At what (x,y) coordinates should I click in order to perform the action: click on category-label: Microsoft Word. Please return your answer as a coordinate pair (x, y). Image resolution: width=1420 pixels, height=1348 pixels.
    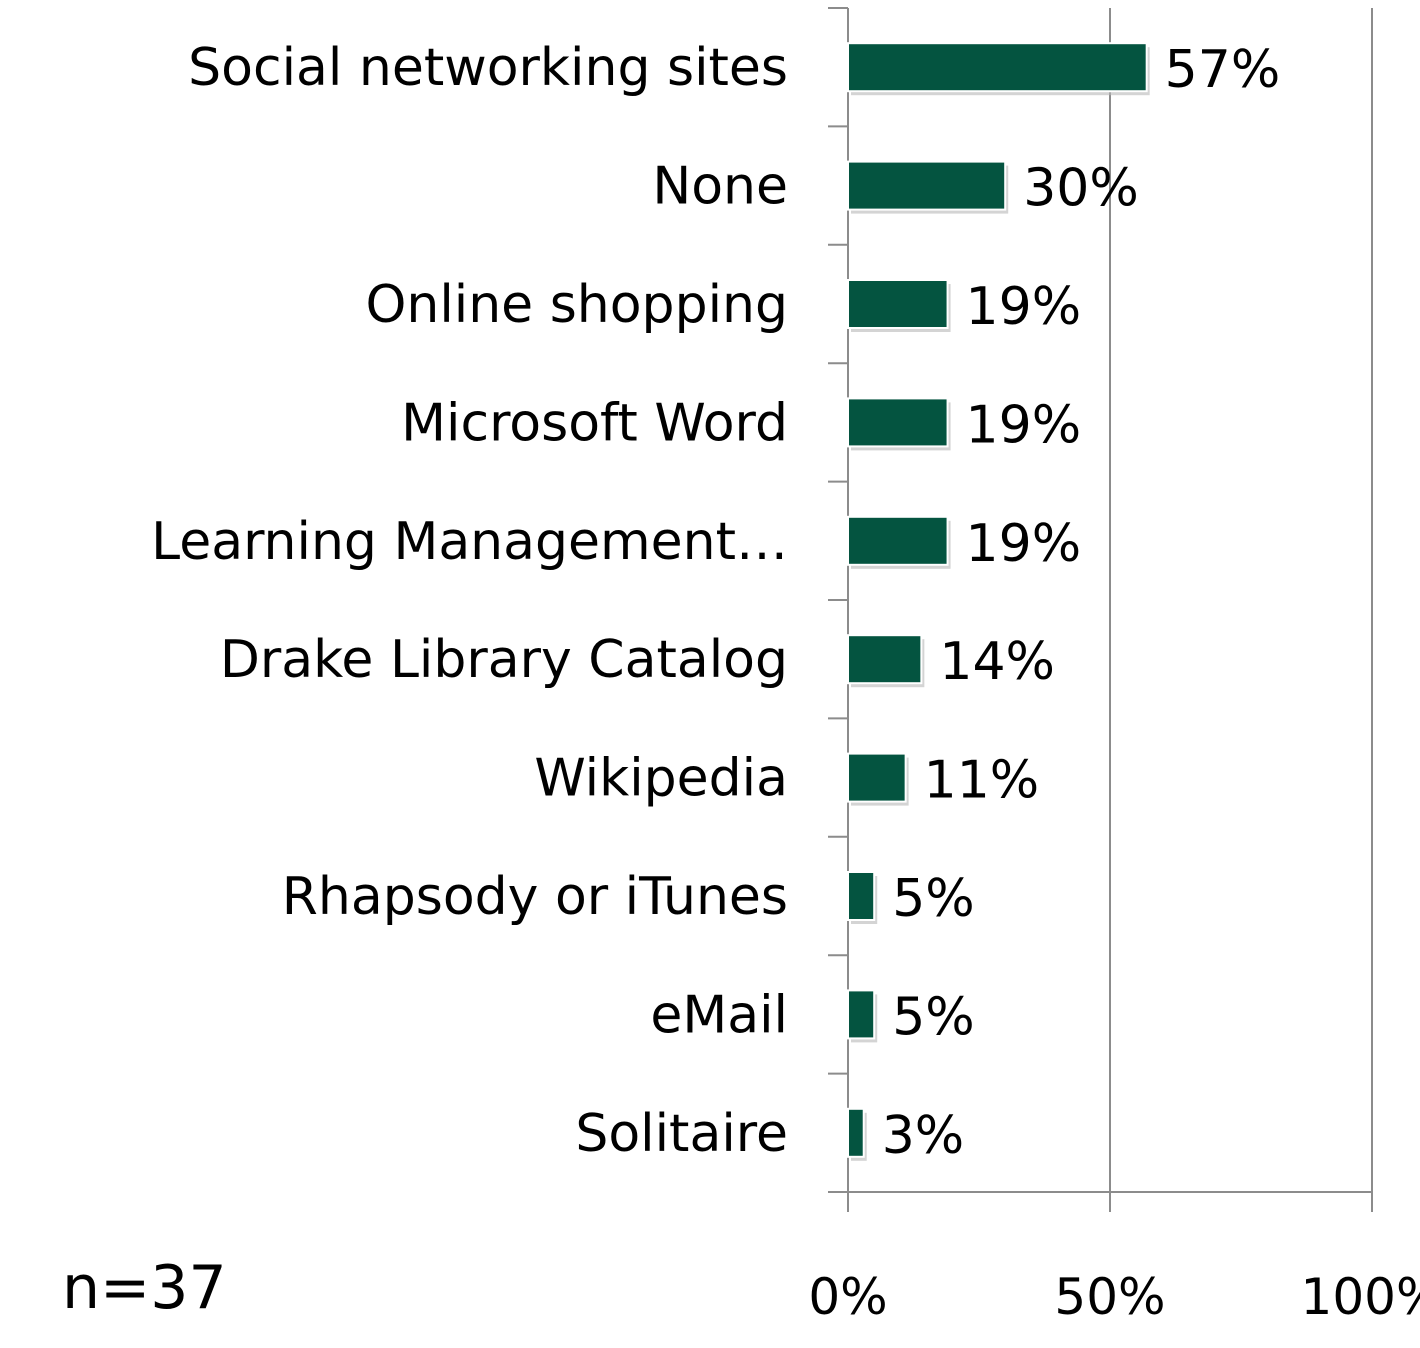
    Looking at the image, I should click on (594, 423).